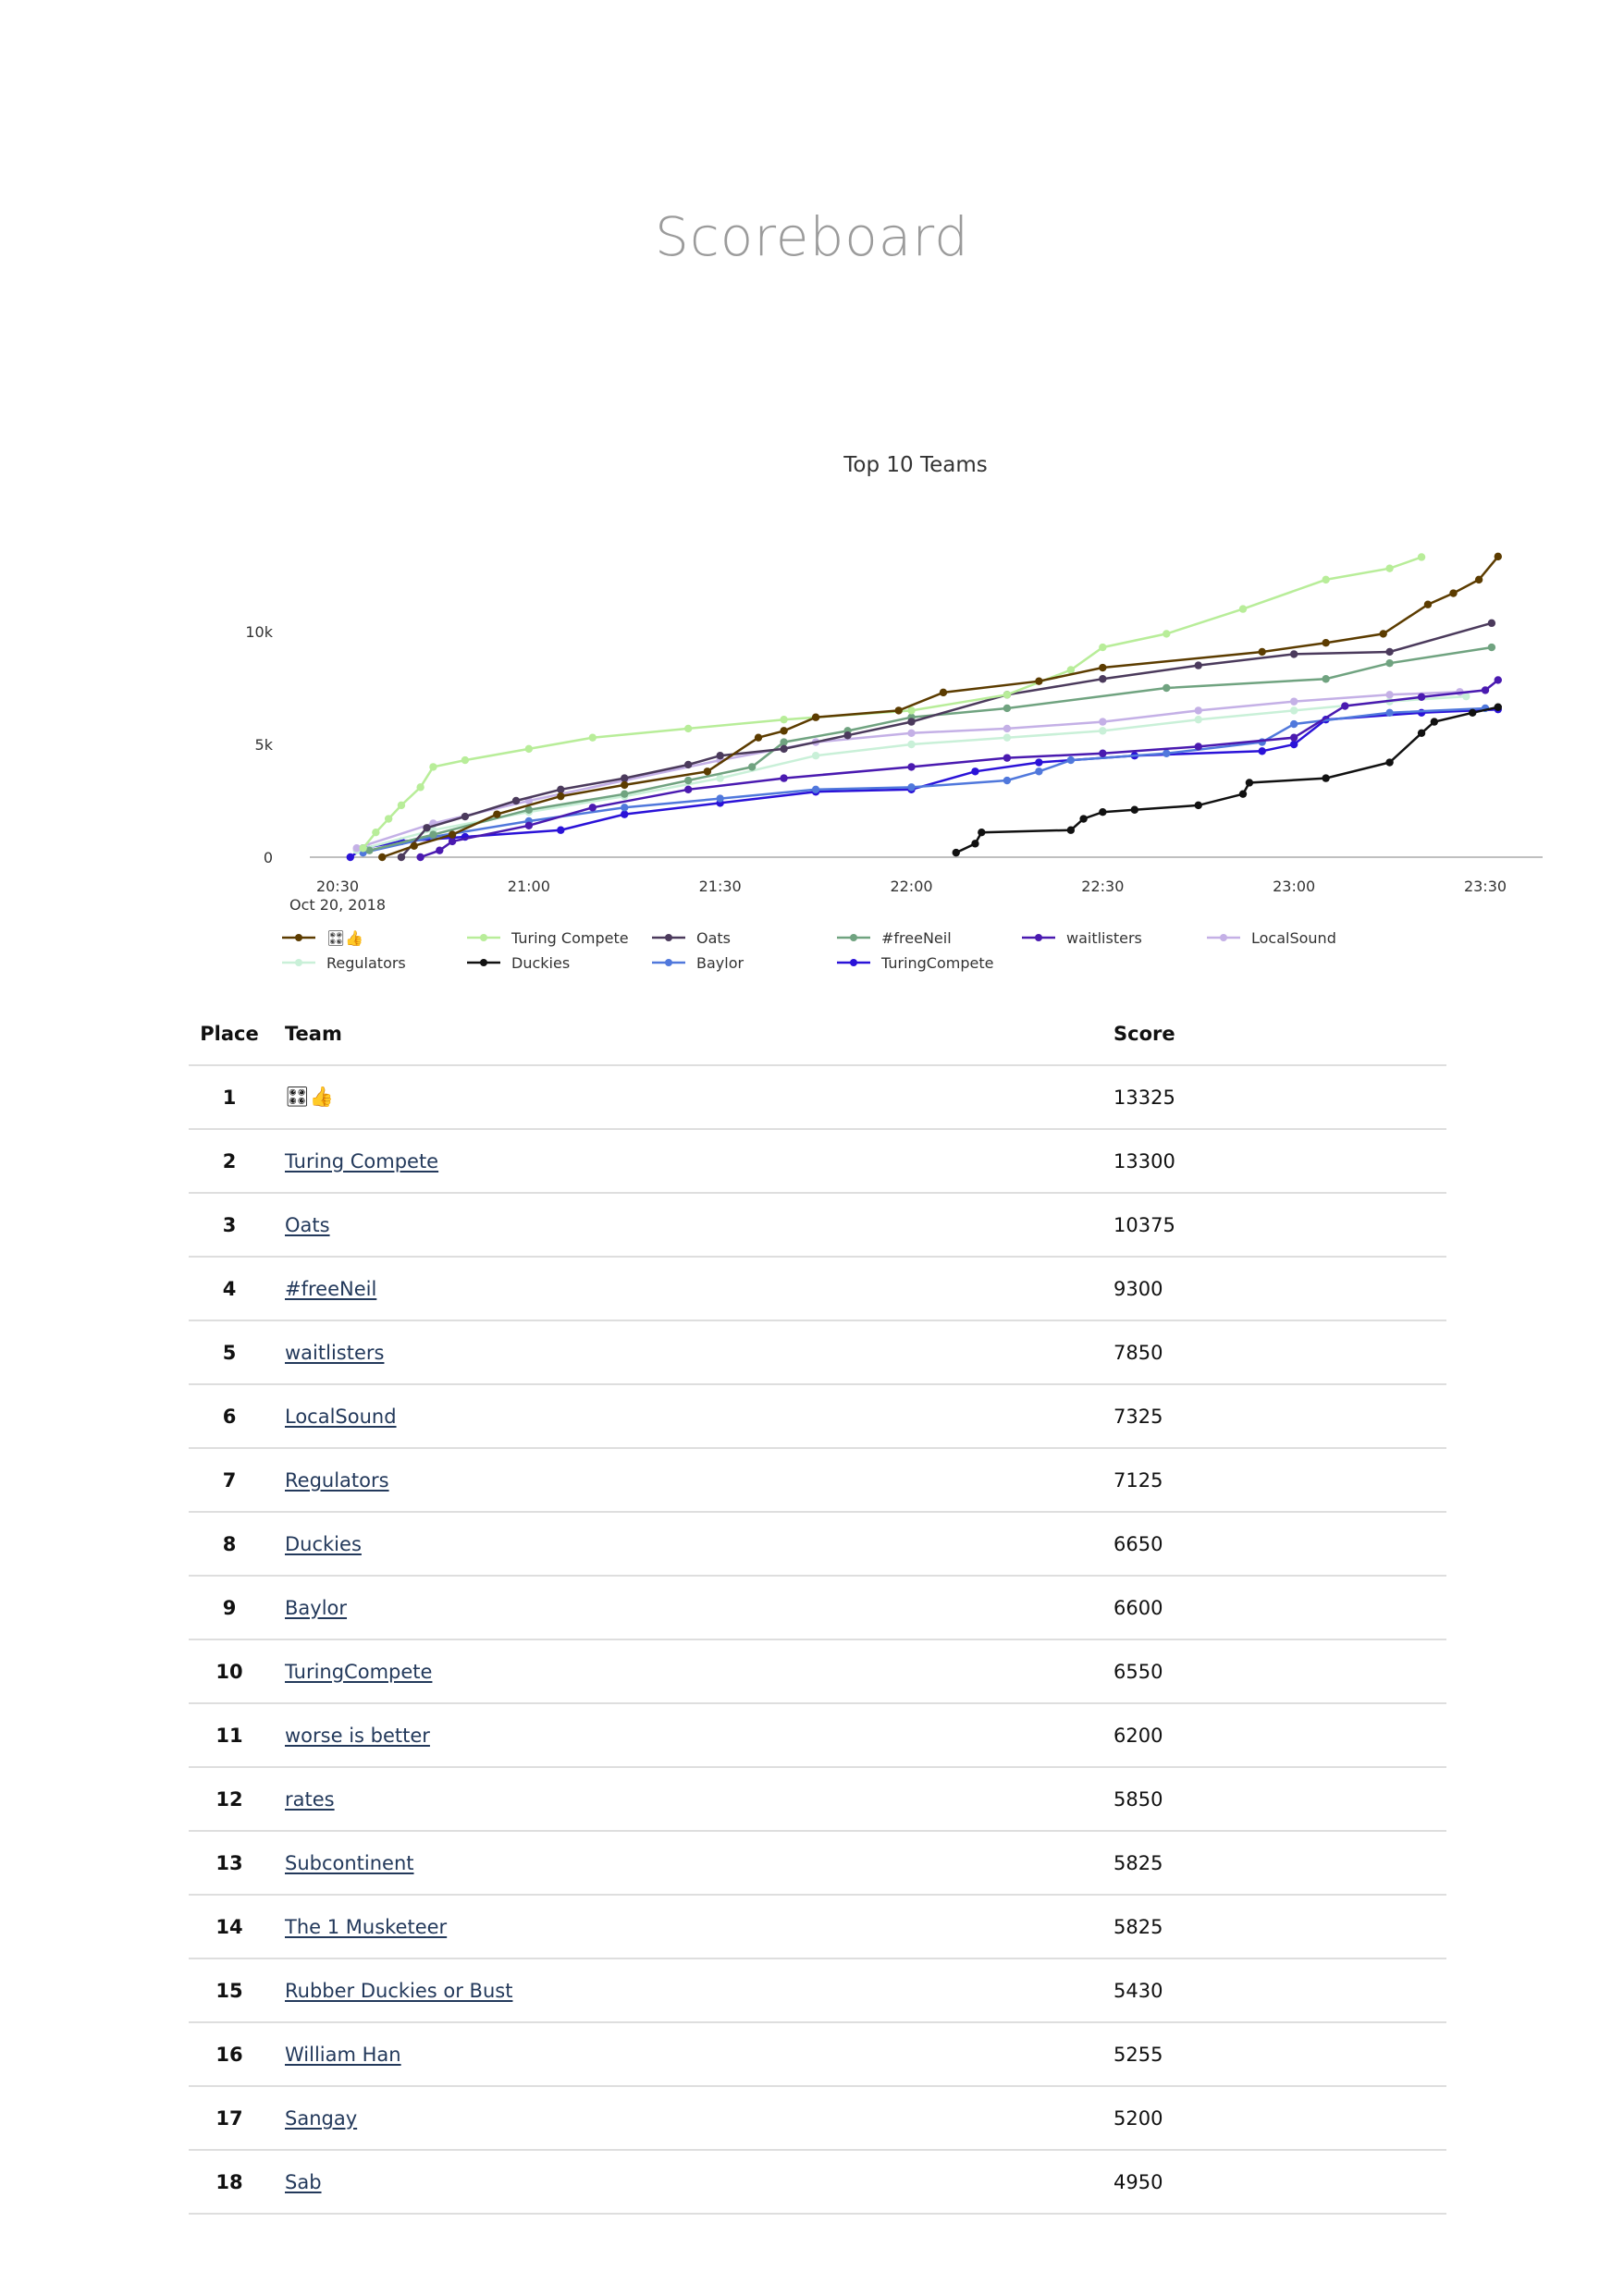 This screenshot has height=2296, width=1624. I want to click on x-tick-label: 22:30, so click(1102, 887).